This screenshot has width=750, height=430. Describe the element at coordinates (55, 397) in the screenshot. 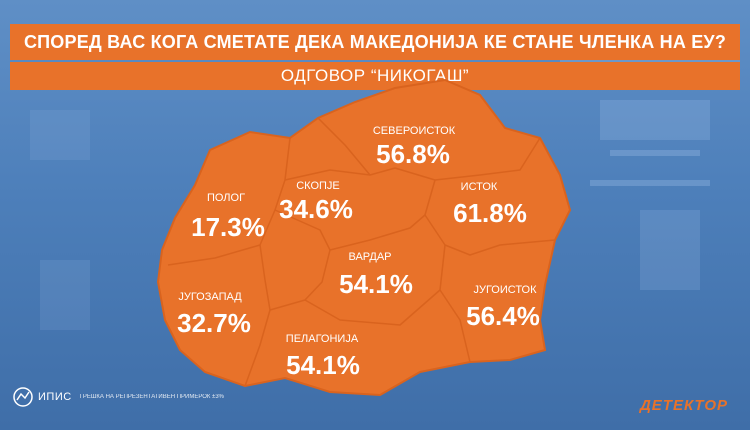

I see `org-name: ИПИС` at that location.